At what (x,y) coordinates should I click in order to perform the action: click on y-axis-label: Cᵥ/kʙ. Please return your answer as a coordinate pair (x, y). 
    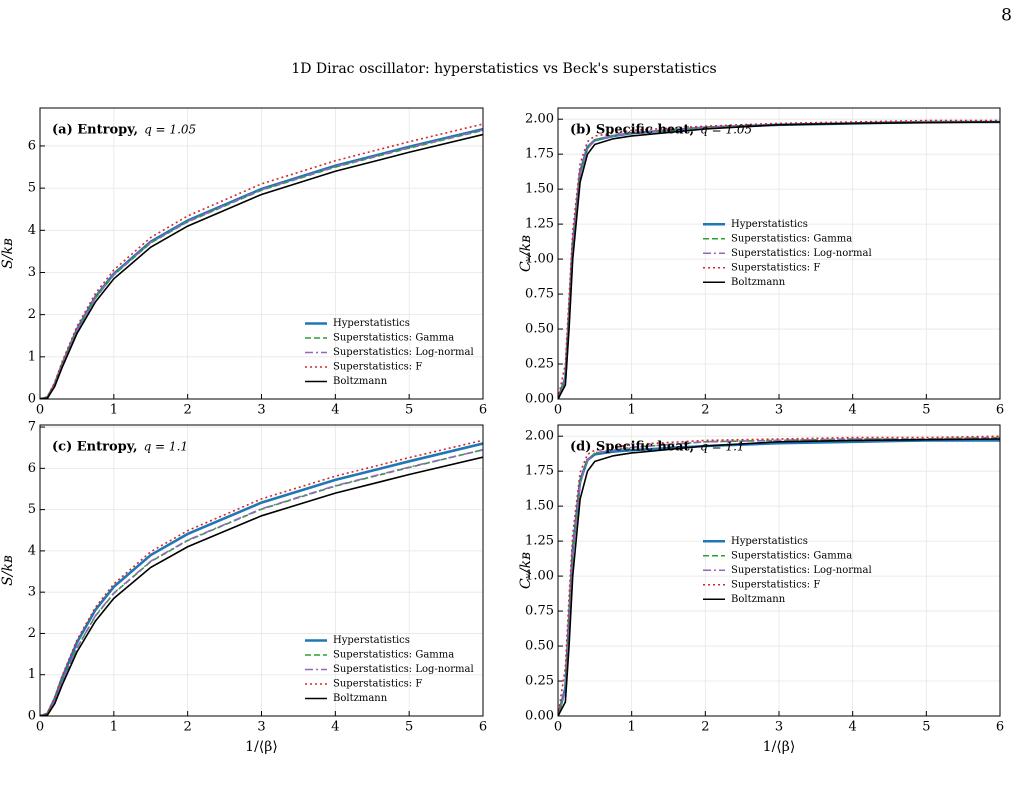
    Looking at the image, I should click on (526, 570).